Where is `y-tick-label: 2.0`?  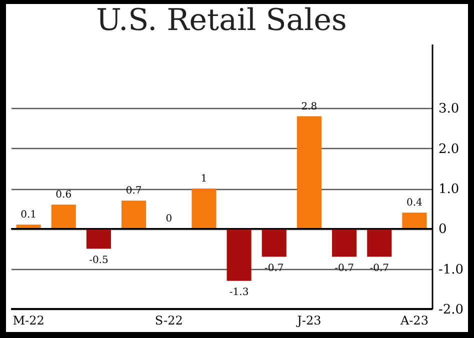
y-tick-label: 2.0 is located at coordinates (449, 149).